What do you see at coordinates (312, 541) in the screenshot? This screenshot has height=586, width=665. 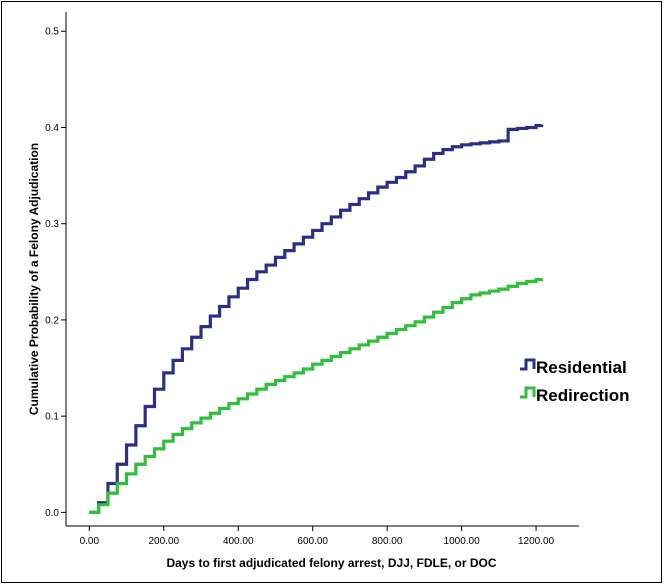 I see `x-tick-label: 600.00` at bounding box center [312, 541].